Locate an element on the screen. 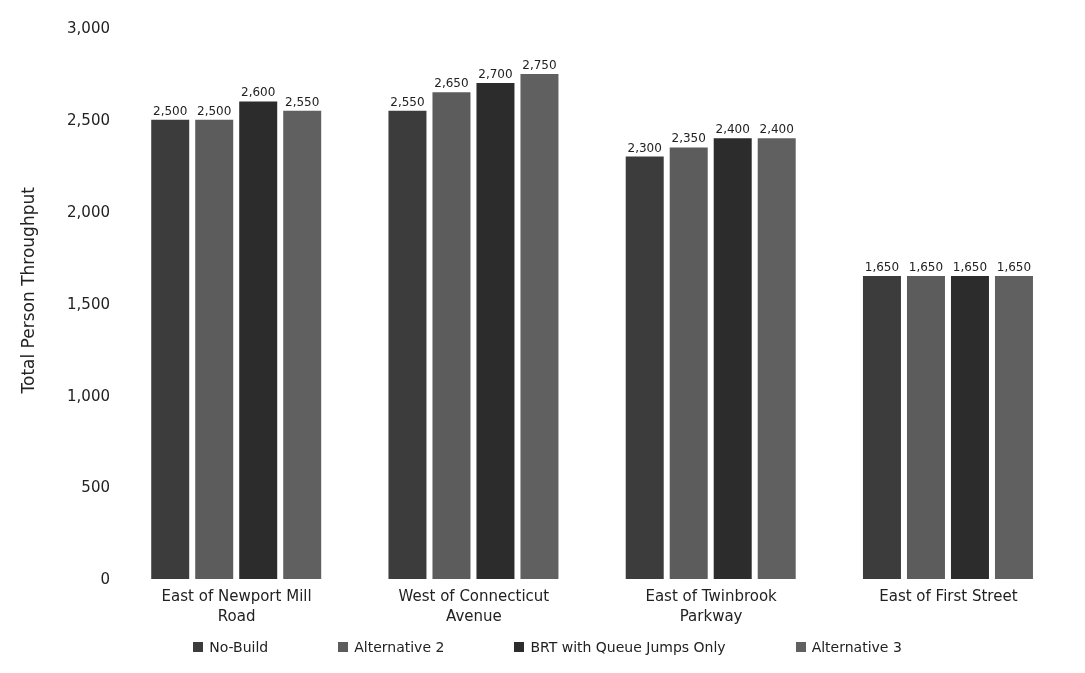 The height and width of the screenshot is (673, 1085). y-tick-label: 1,500 is located at coordinates (88, 303).